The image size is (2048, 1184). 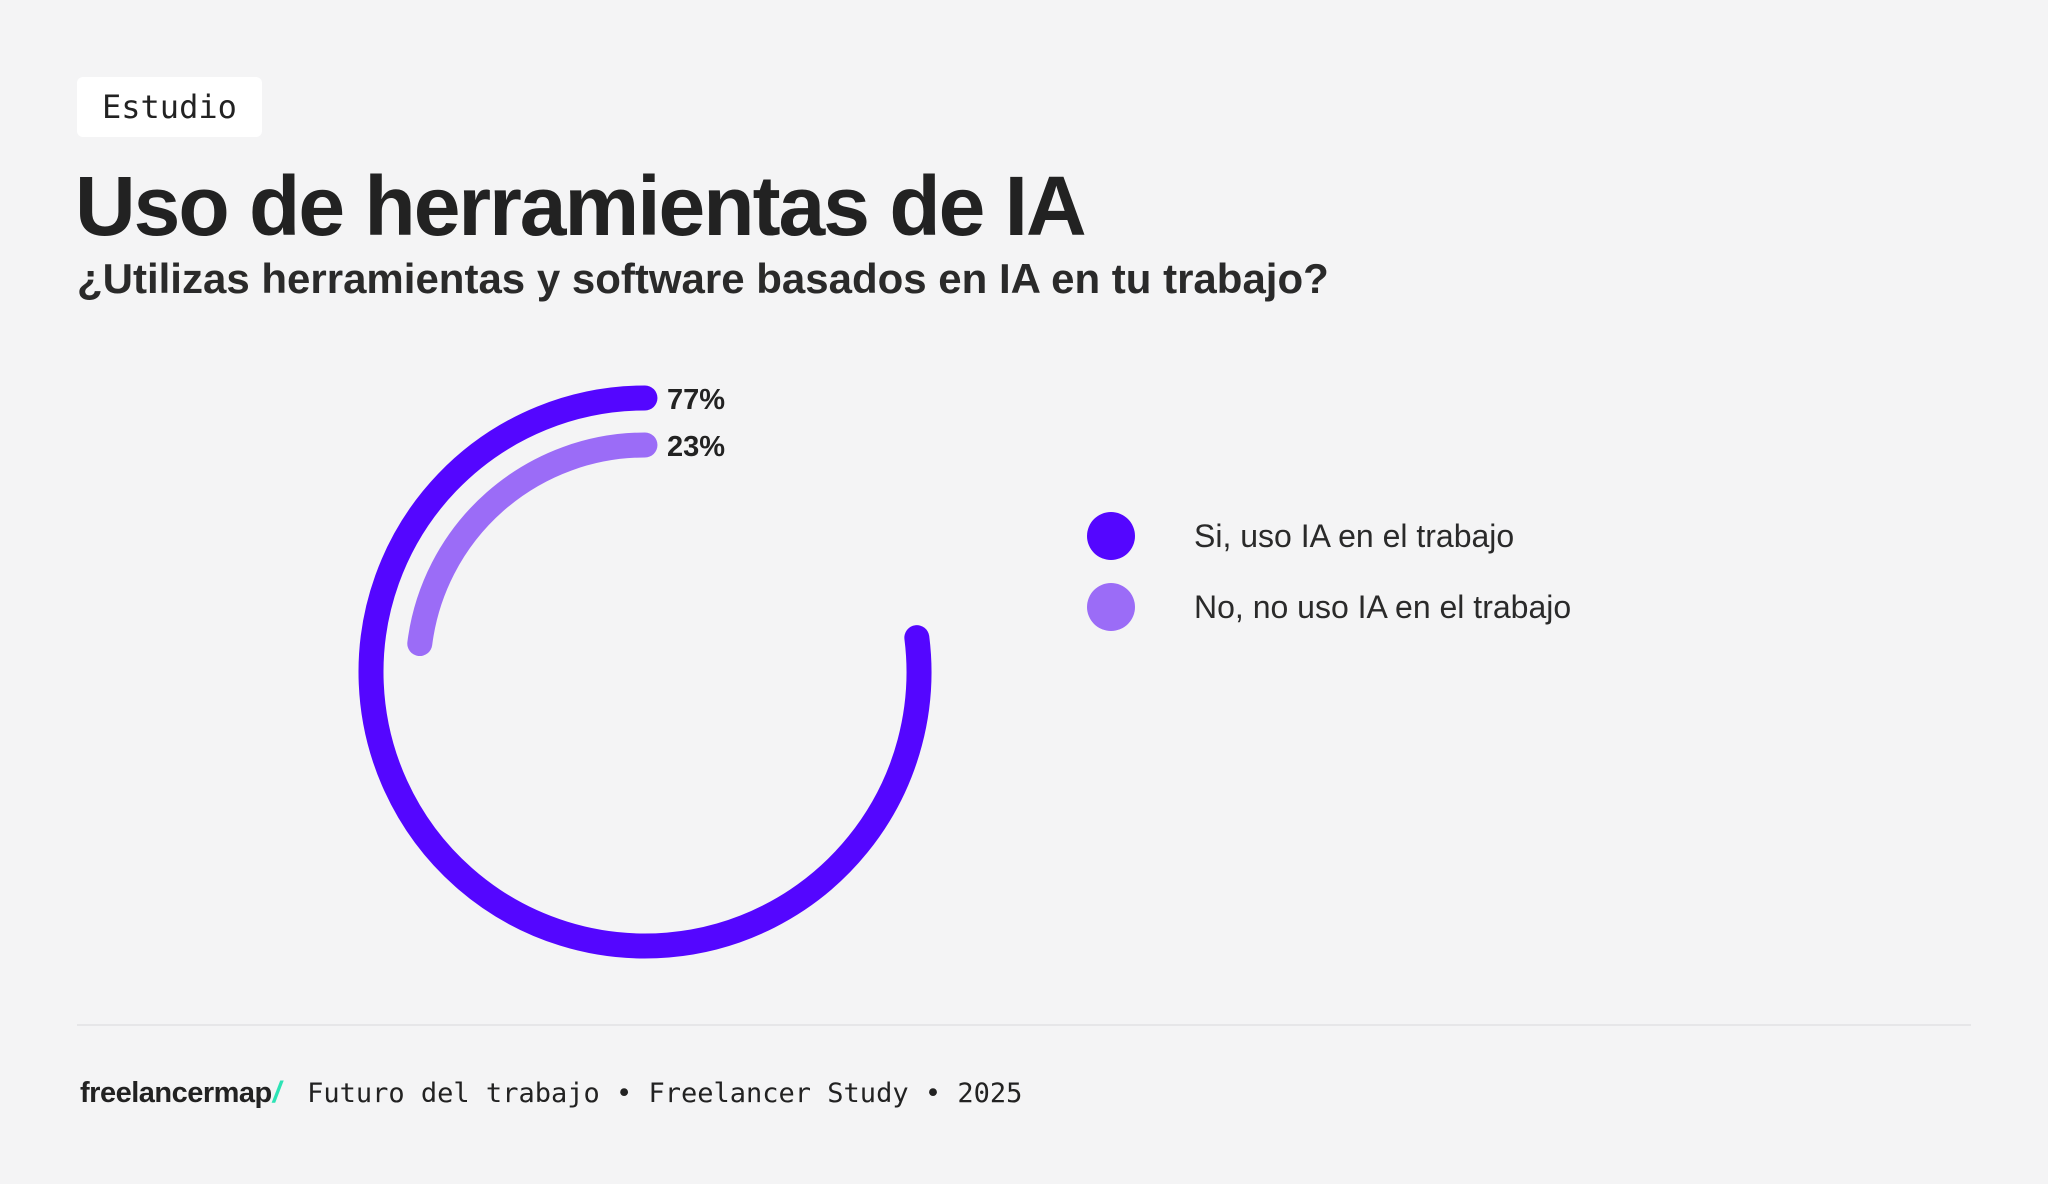 I want to click on data-label-yes: 77%, so click(x=696, y=400).